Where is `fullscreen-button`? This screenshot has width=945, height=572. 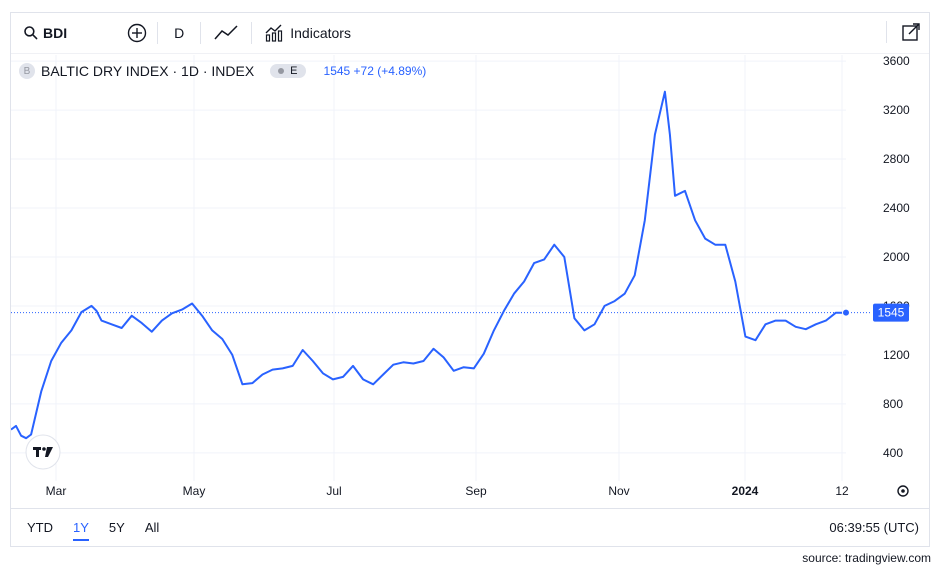 fullscreen-button is located at coordinates (903, 32).